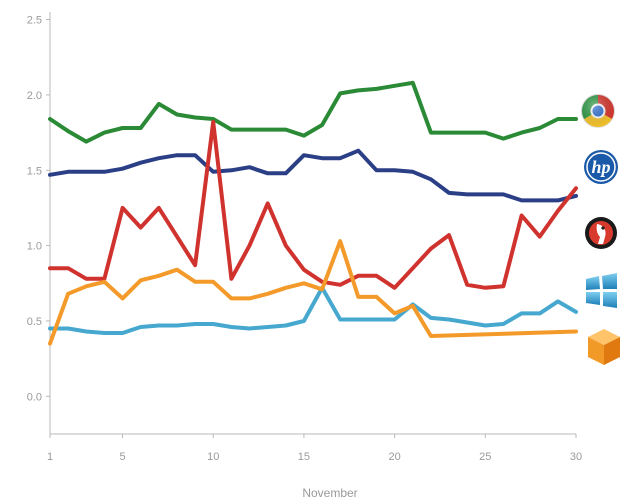  Describe the element at coordinates (601, 290) in the screenshot. I see `windows-icon` at that location.